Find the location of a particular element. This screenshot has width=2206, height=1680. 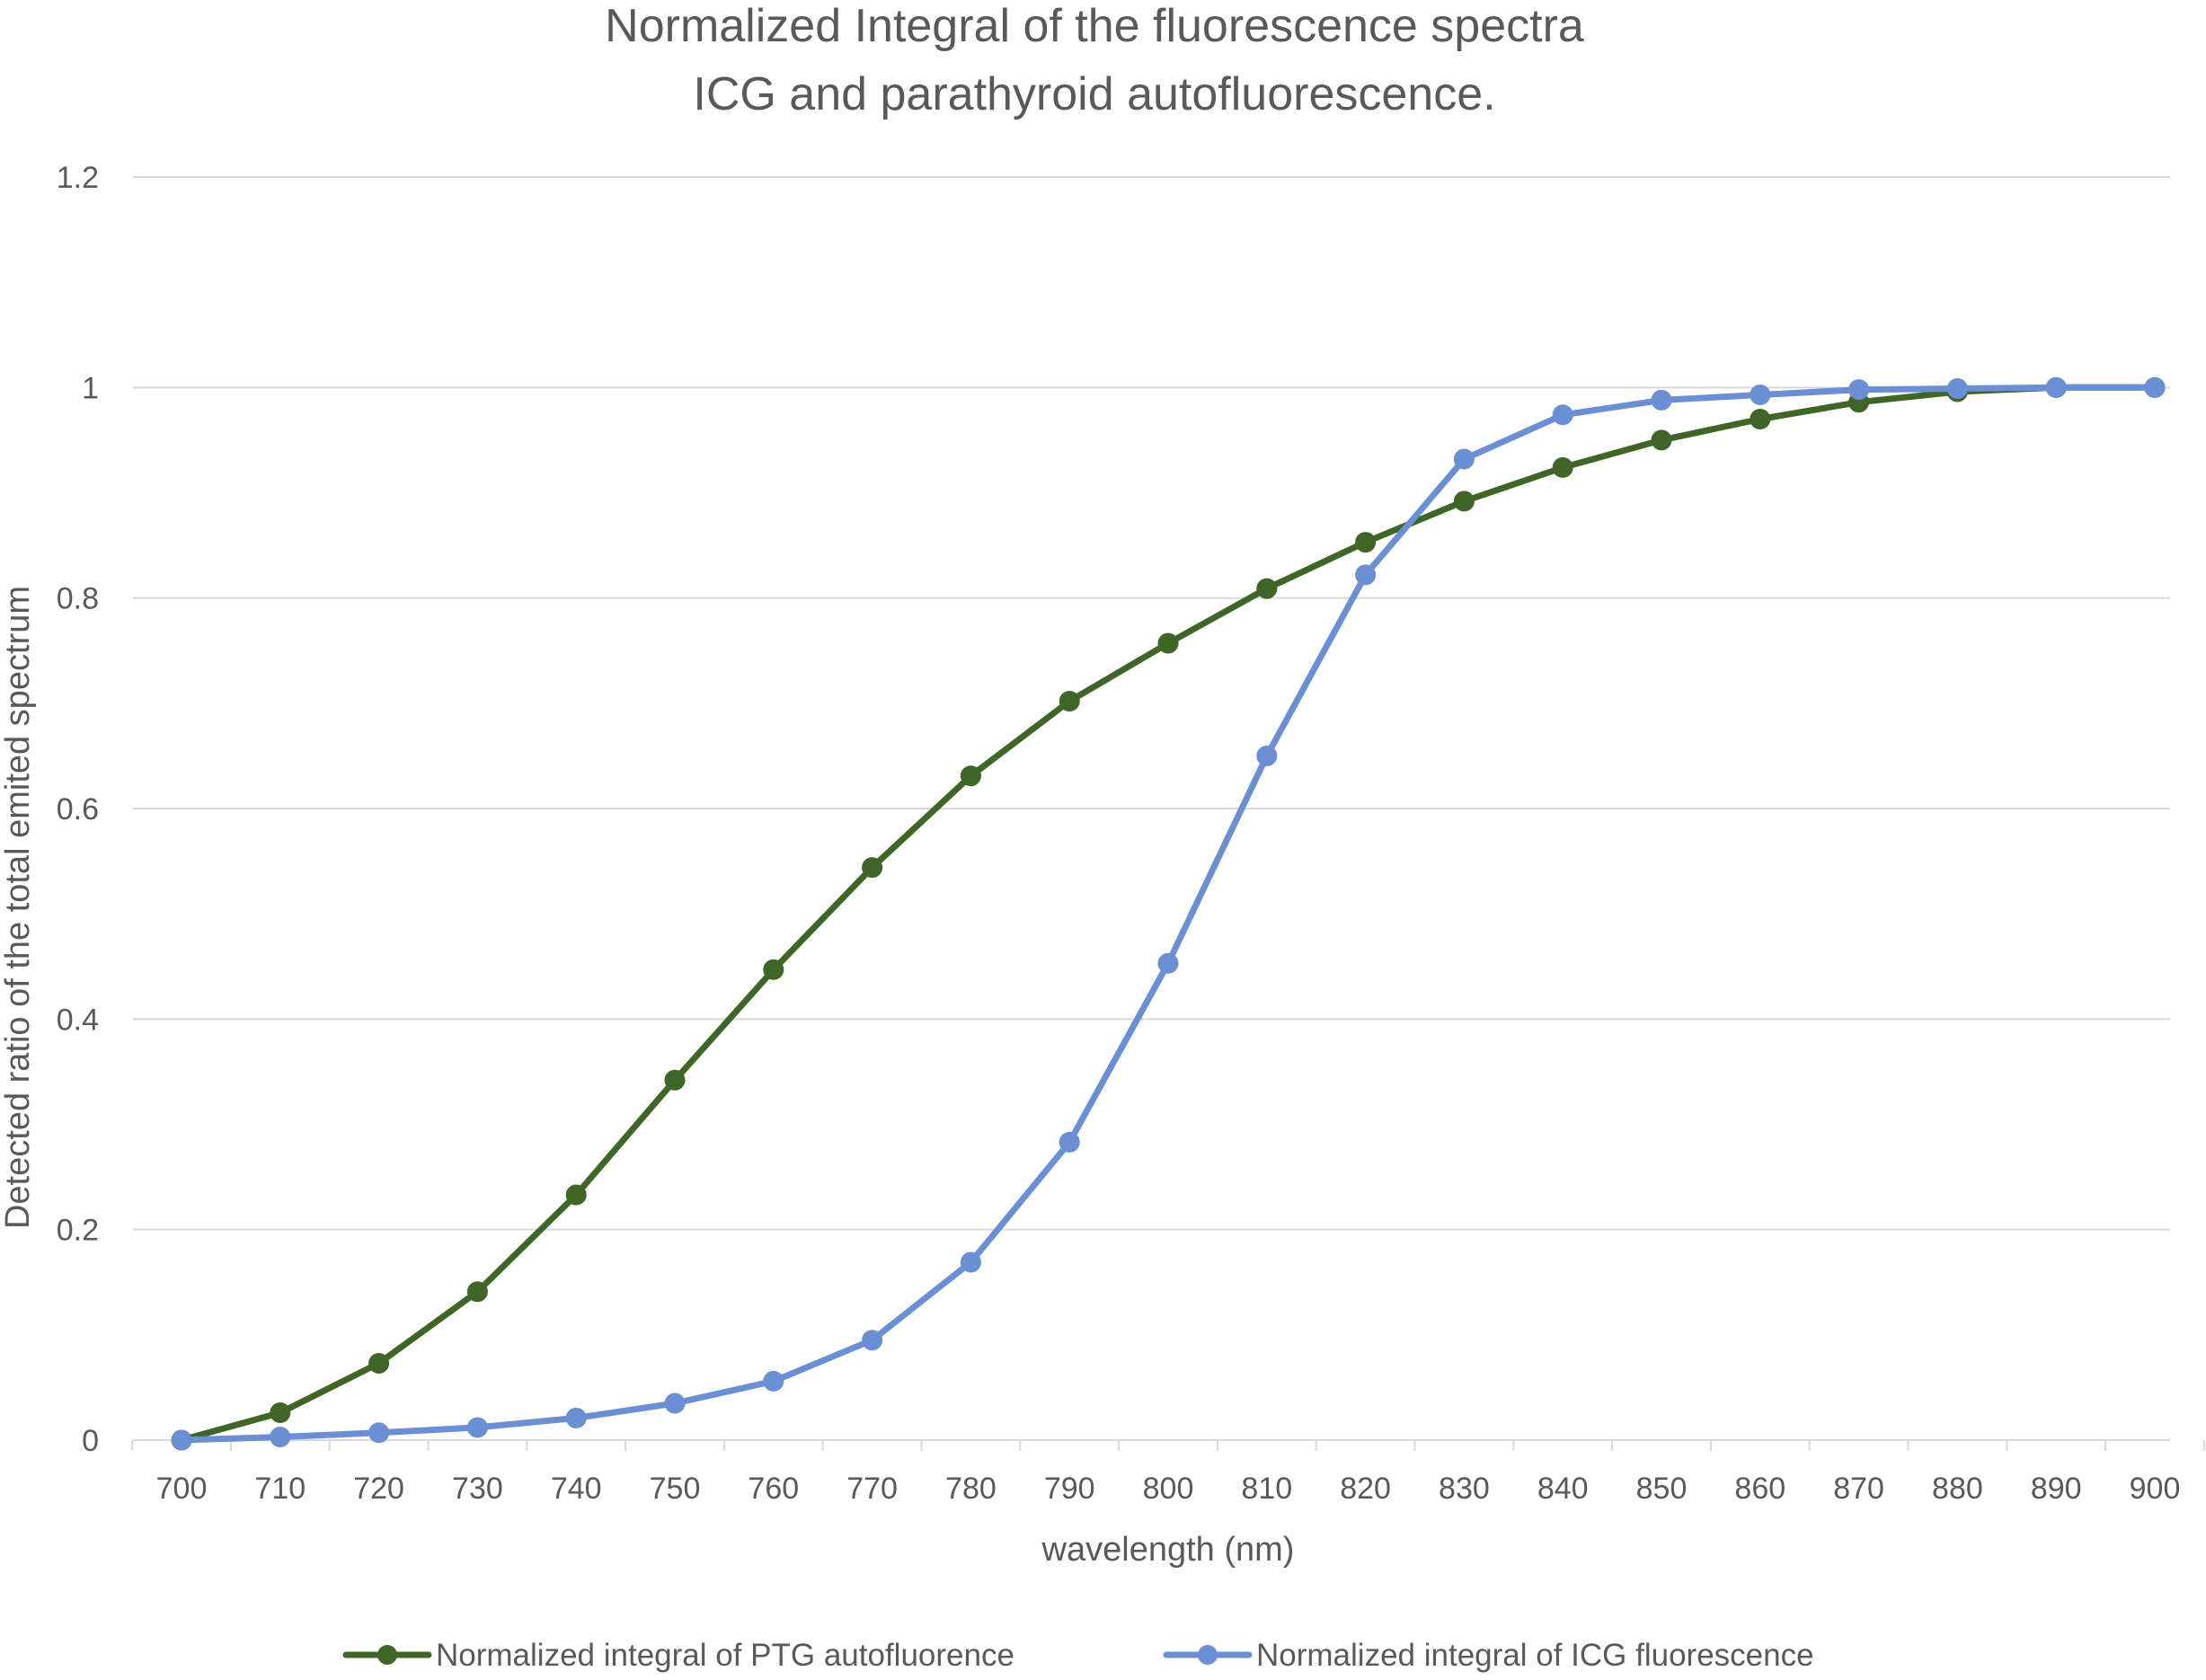

x-tick-label: 800 is located at coordinates (1169, 1489).